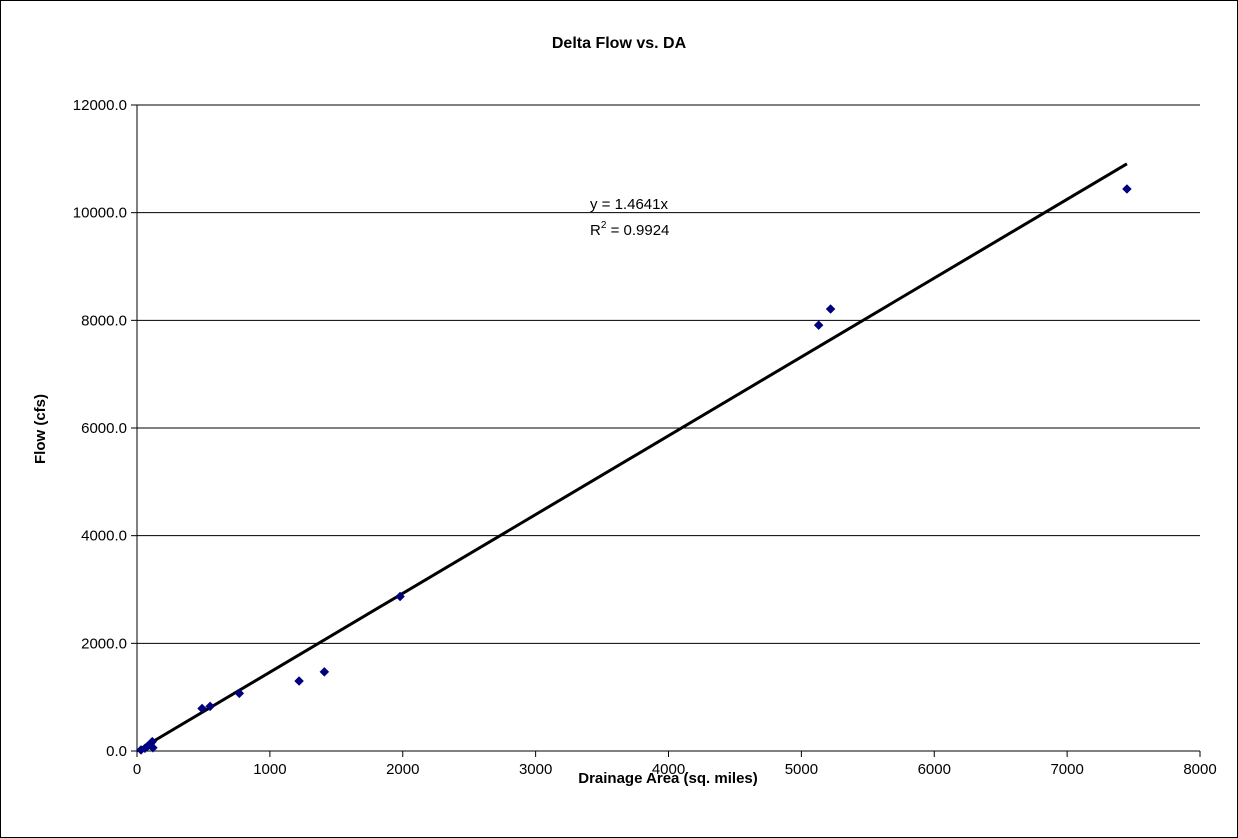  Describe the element at coordinates (40, 429) in the screenshot. I see `y-axis-title: Flow (cfs)` at that location.